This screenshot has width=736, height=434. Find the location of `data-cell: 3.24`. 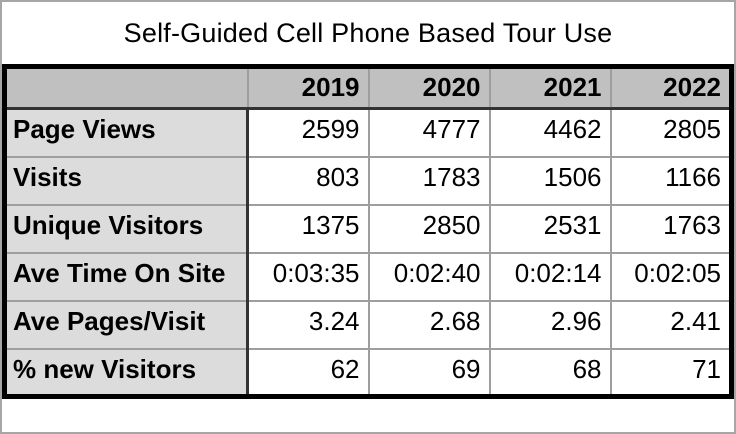

data-cell: 3.24 is located at coordinates (308, 324).